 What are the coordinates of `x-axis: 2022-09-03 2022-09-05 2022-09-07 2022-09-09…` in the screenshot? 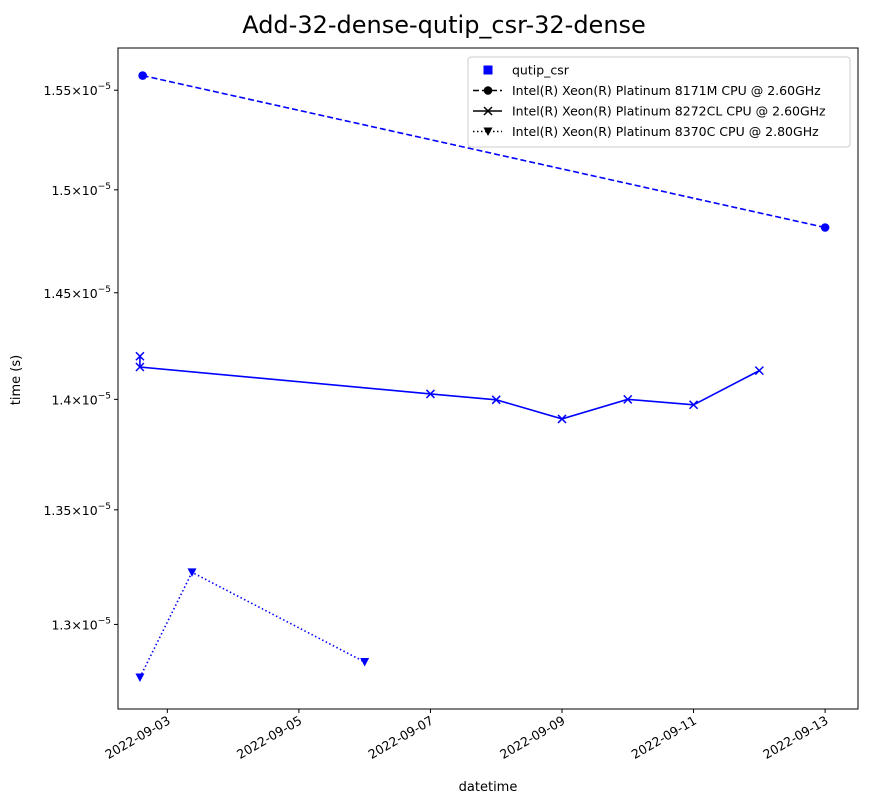 It's located at (466, 735).